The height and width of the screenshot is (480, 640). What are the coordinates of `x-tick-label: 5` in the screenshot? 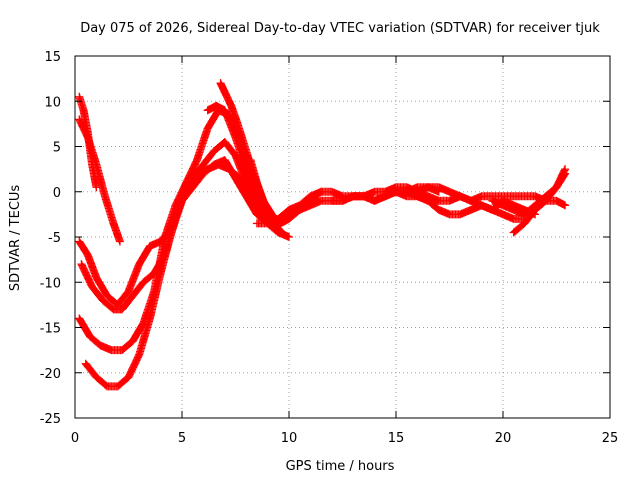 It's located at (182, 438).